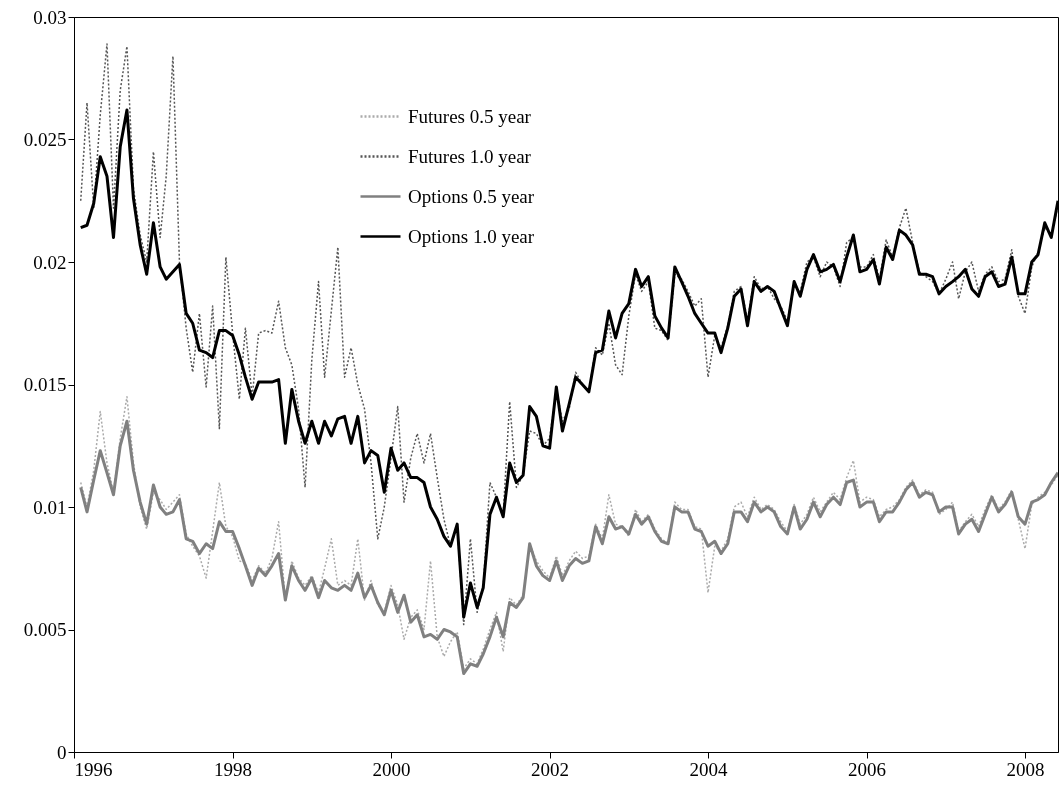 The width and height of the screenshot is (1061, 786). Describe the element at coordinates (45, 139) in the screenshot. I see `y-tick-label: 0.025` at that location.